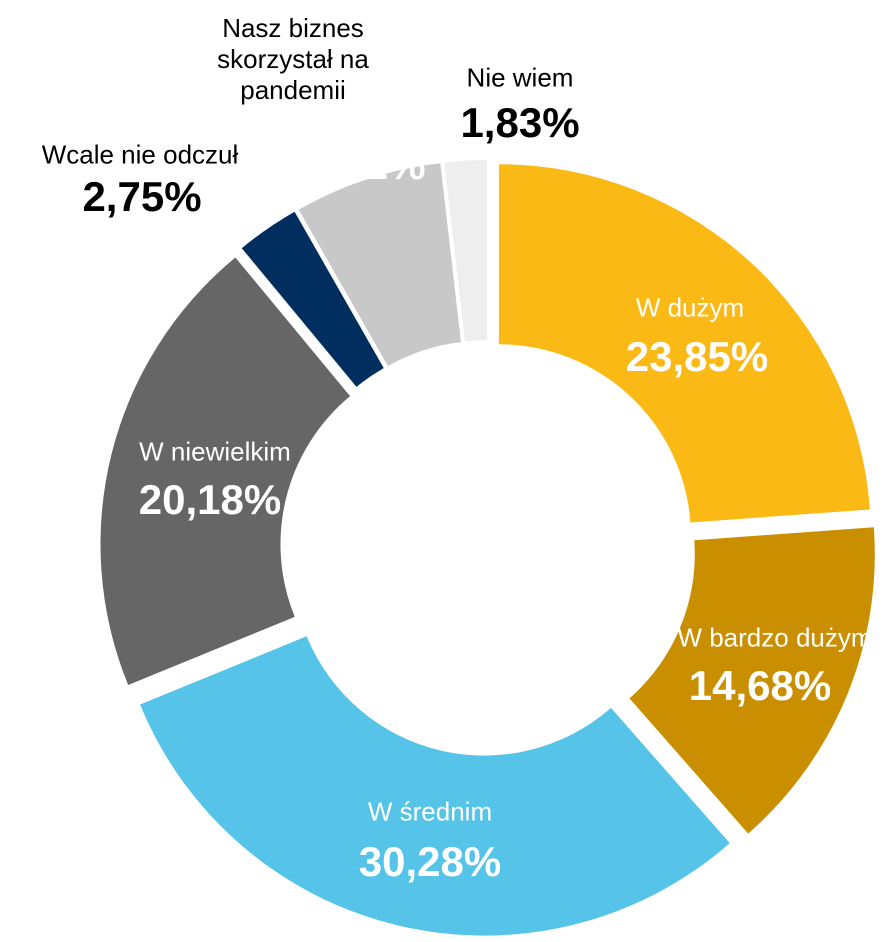 The image size is (882, 942). I want to click on category-label: Nie wiem, so click(520, 77).